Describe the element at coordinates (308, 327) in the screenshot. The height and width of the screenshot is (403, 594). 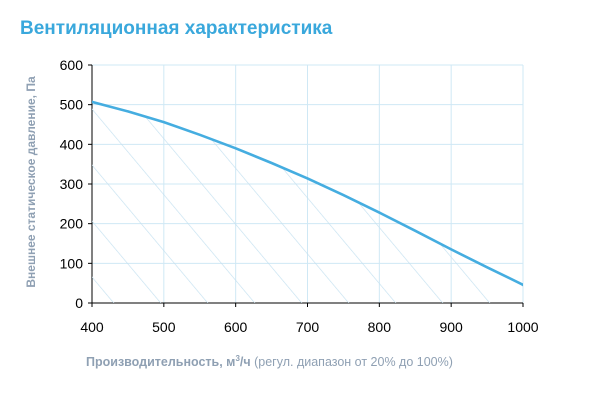
I see `x-tick-label: 700` at that location.